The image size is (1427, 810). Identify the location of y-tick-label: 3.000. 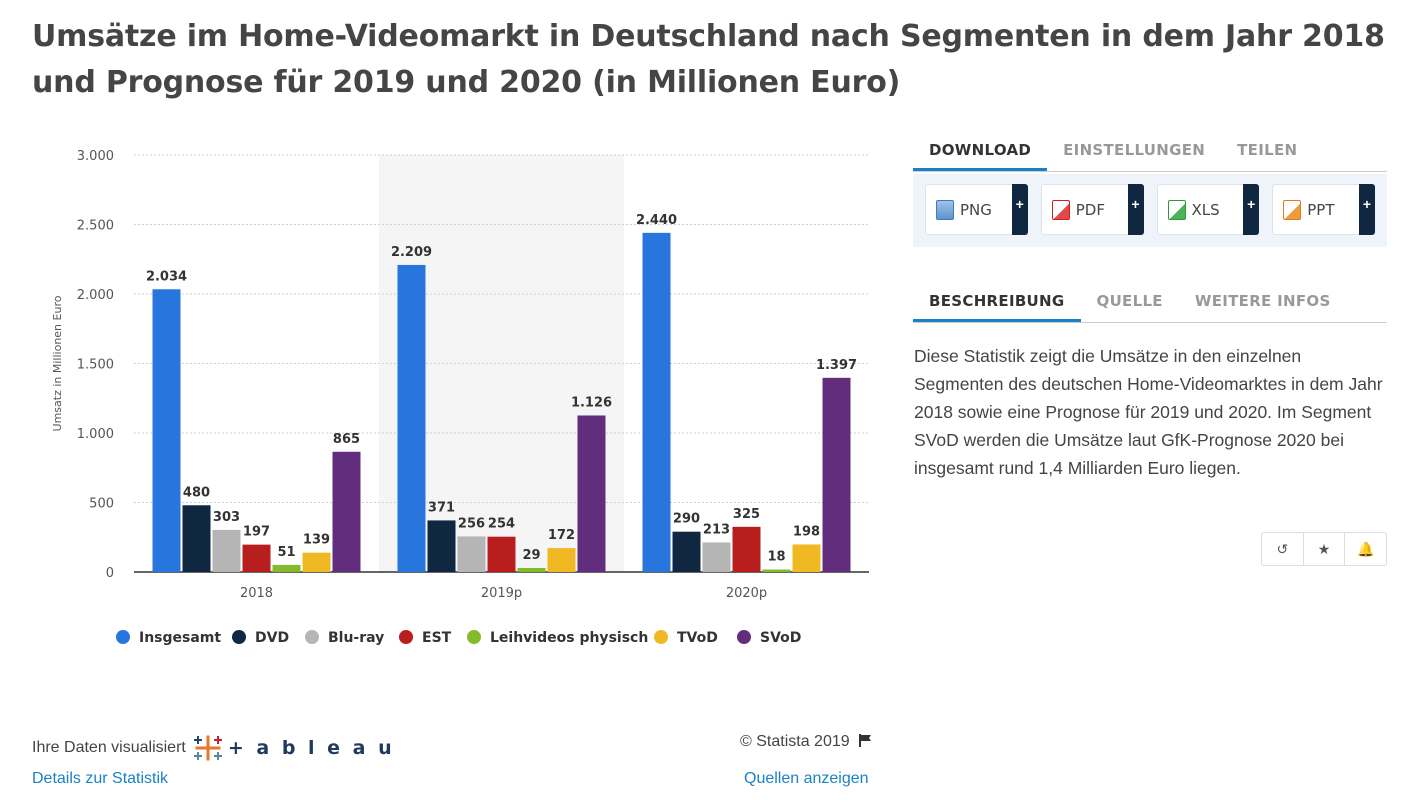
(95, 156).